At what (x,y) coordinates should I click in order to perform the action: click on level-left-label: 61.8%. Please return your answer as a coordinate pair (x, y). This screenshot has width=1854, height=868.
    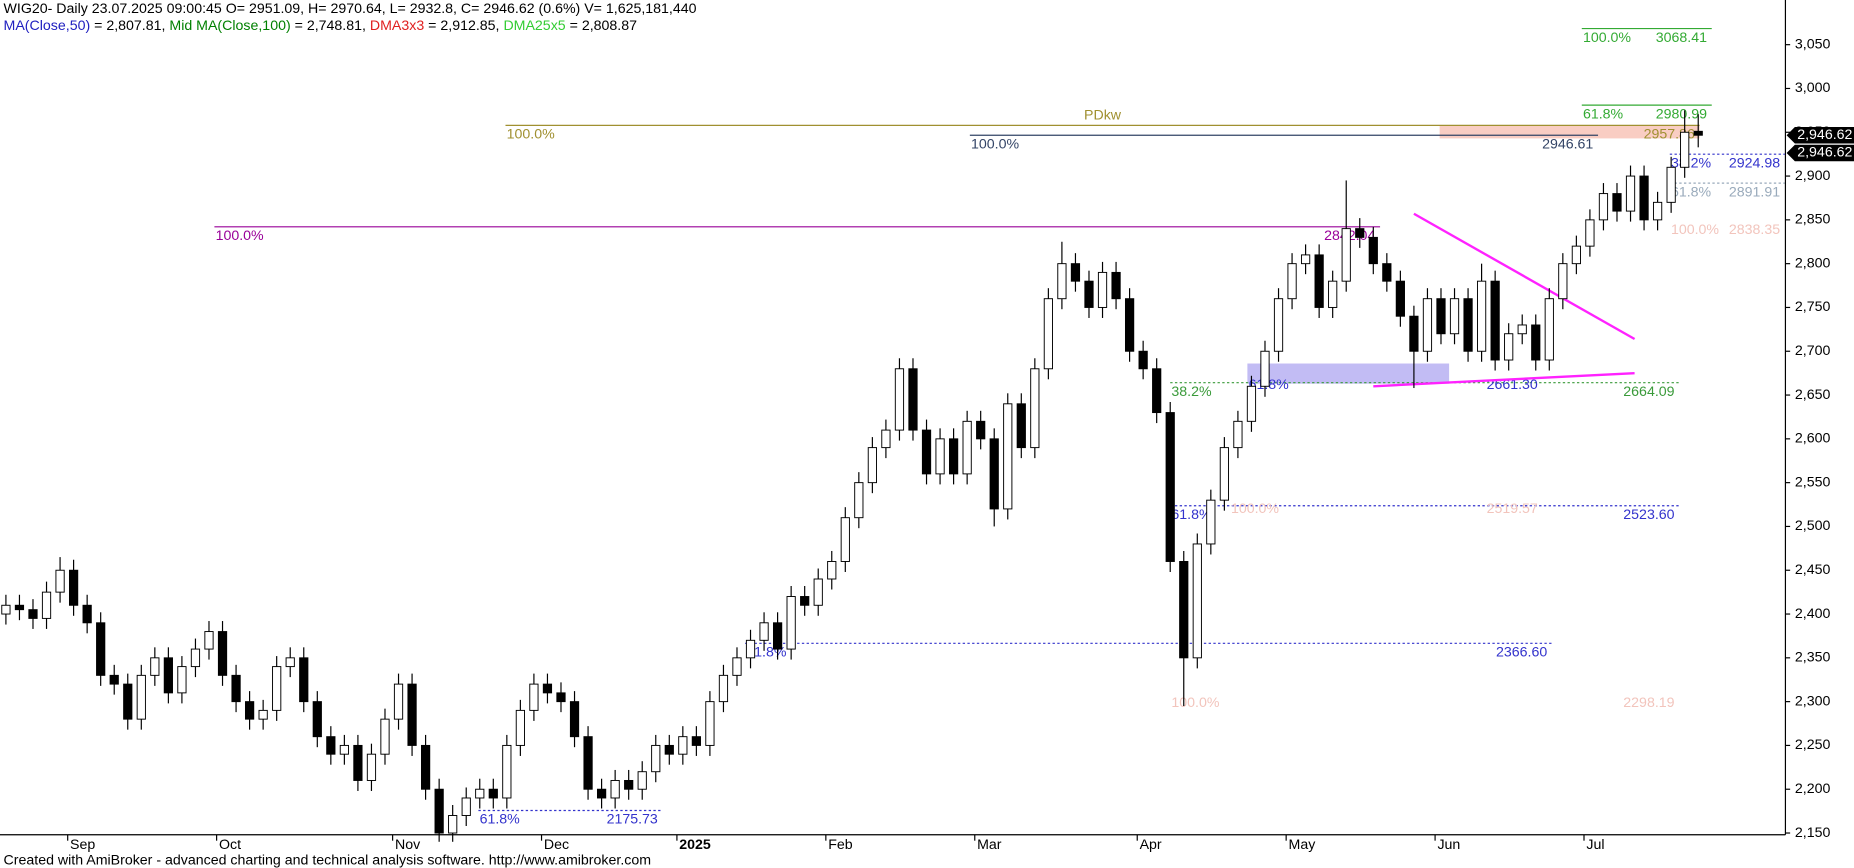
    Looking at the image, I should click on (500, 820).